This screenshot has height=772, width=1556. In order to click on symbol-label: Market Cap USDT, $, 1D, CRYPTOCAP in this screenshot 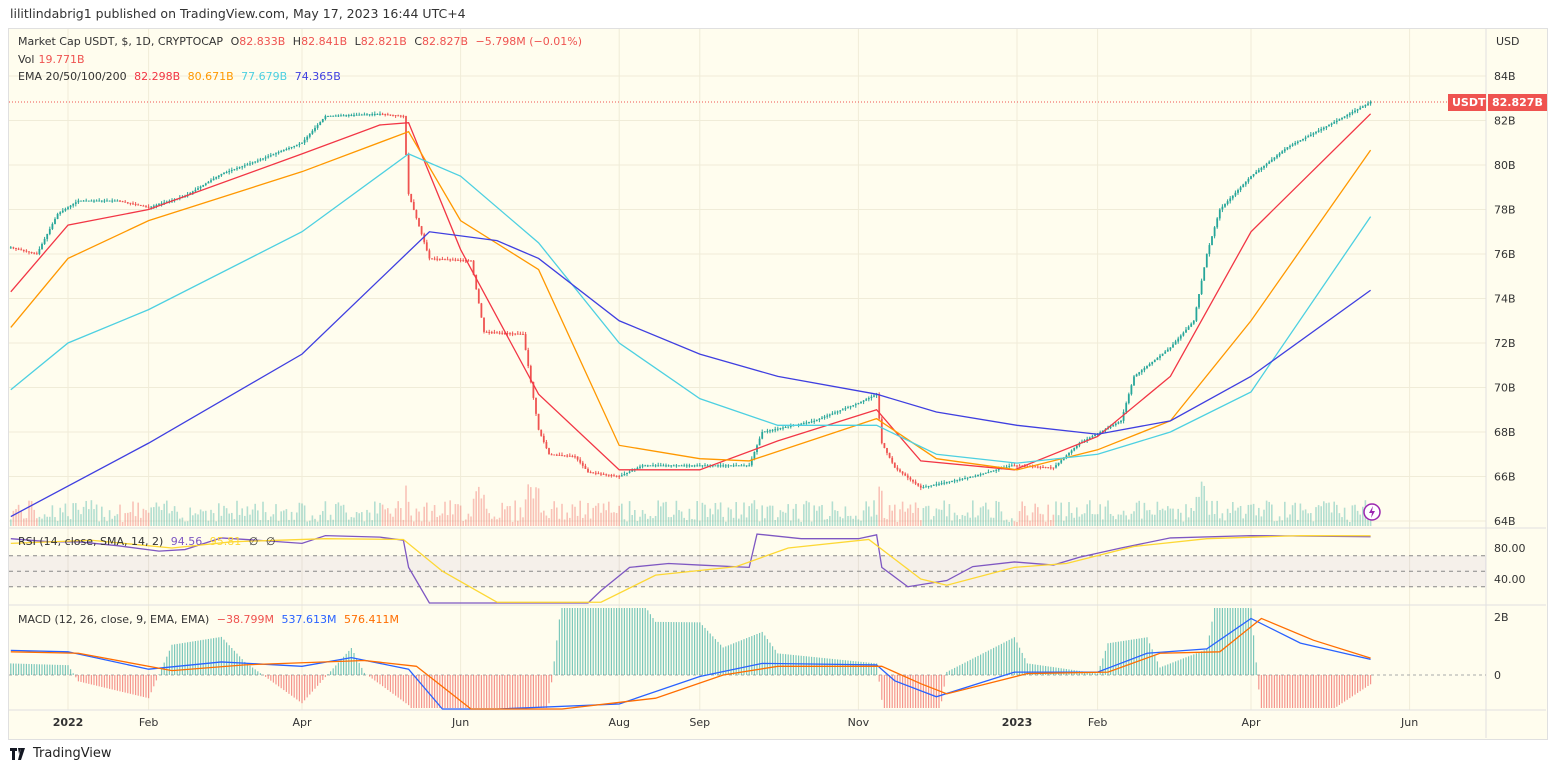, I will do `click(121, 41)`.